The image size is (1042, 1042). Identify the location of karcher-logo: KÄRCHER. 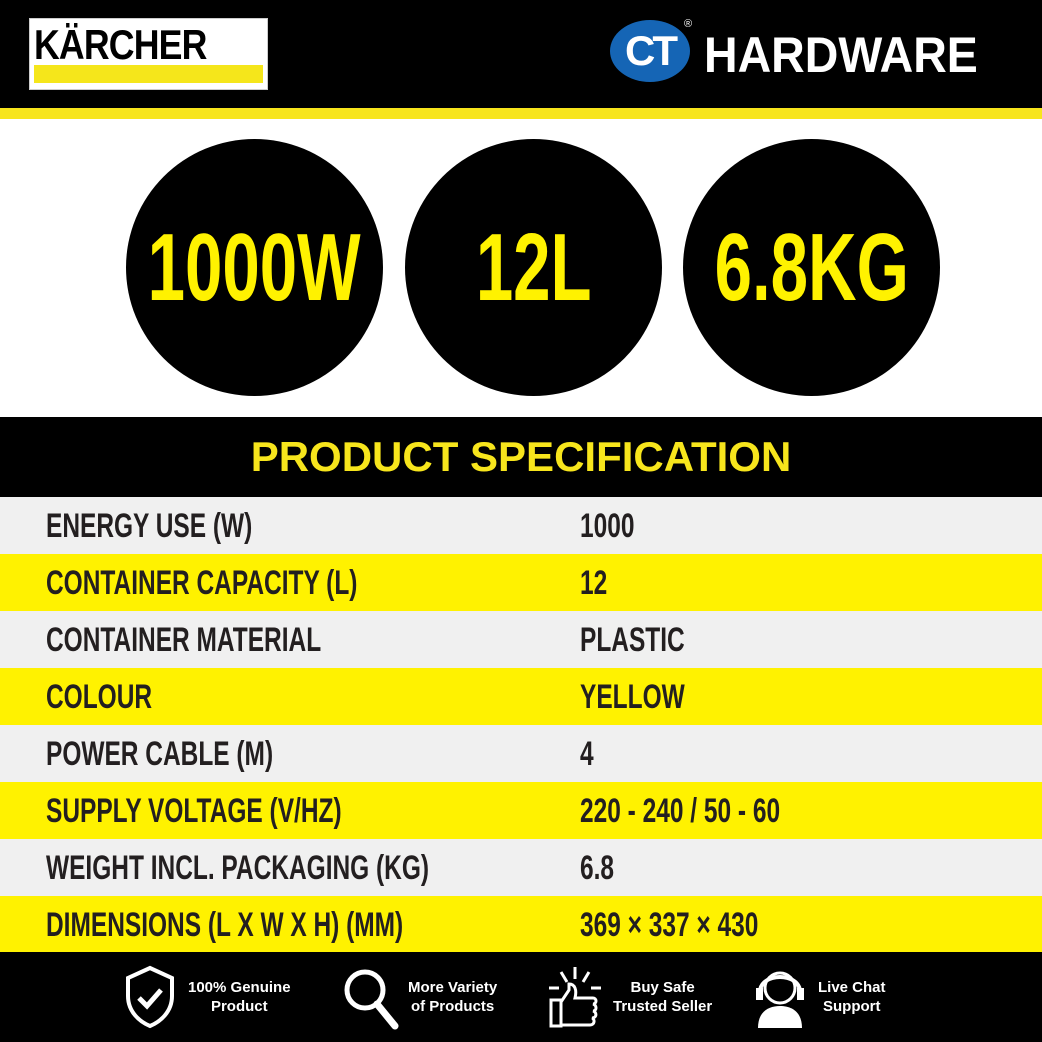
(148, 54).